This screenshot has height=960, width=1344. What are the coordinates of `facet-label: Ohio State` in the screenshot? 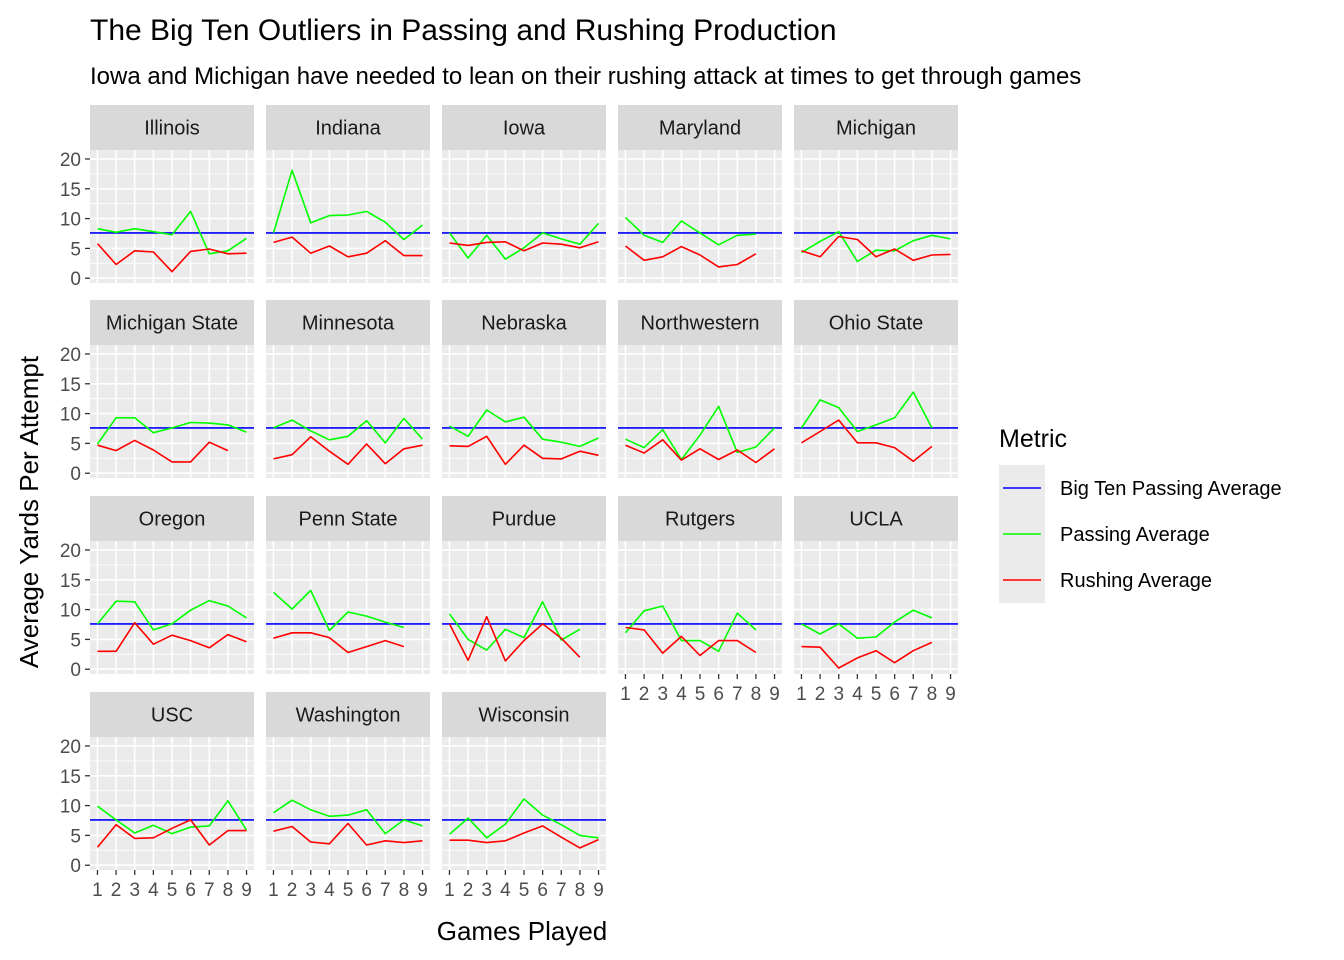 It's located at (876, 324).